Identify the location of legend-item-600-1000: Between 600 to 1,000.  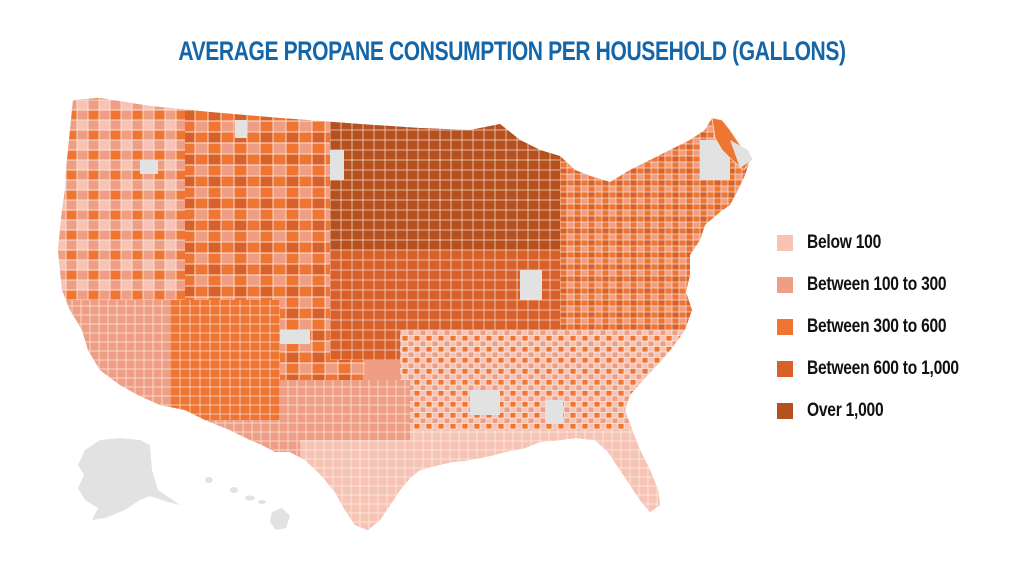
(884, 369).